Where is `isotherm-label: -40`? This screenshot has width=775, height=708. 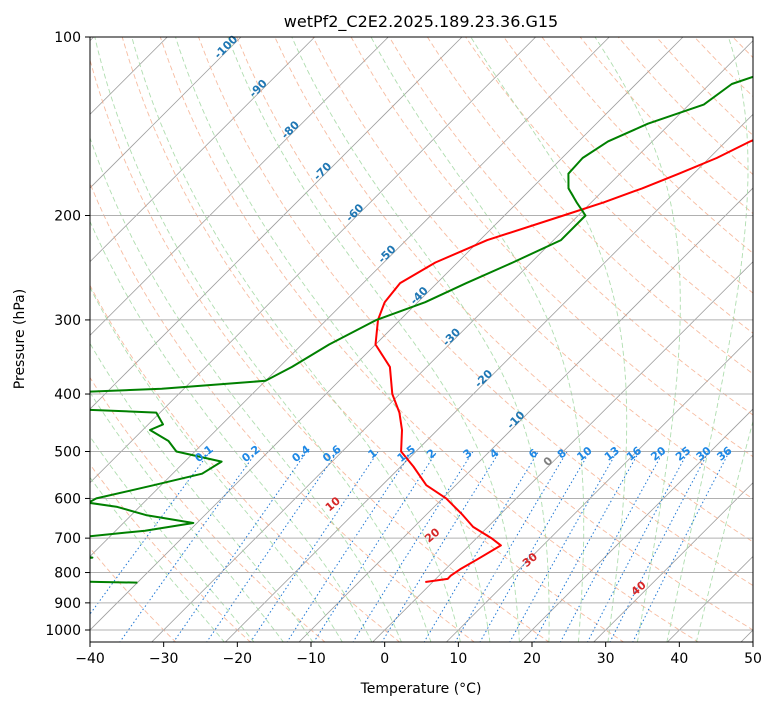
isotherm-label: -40 is located at coordinates (419, 295).